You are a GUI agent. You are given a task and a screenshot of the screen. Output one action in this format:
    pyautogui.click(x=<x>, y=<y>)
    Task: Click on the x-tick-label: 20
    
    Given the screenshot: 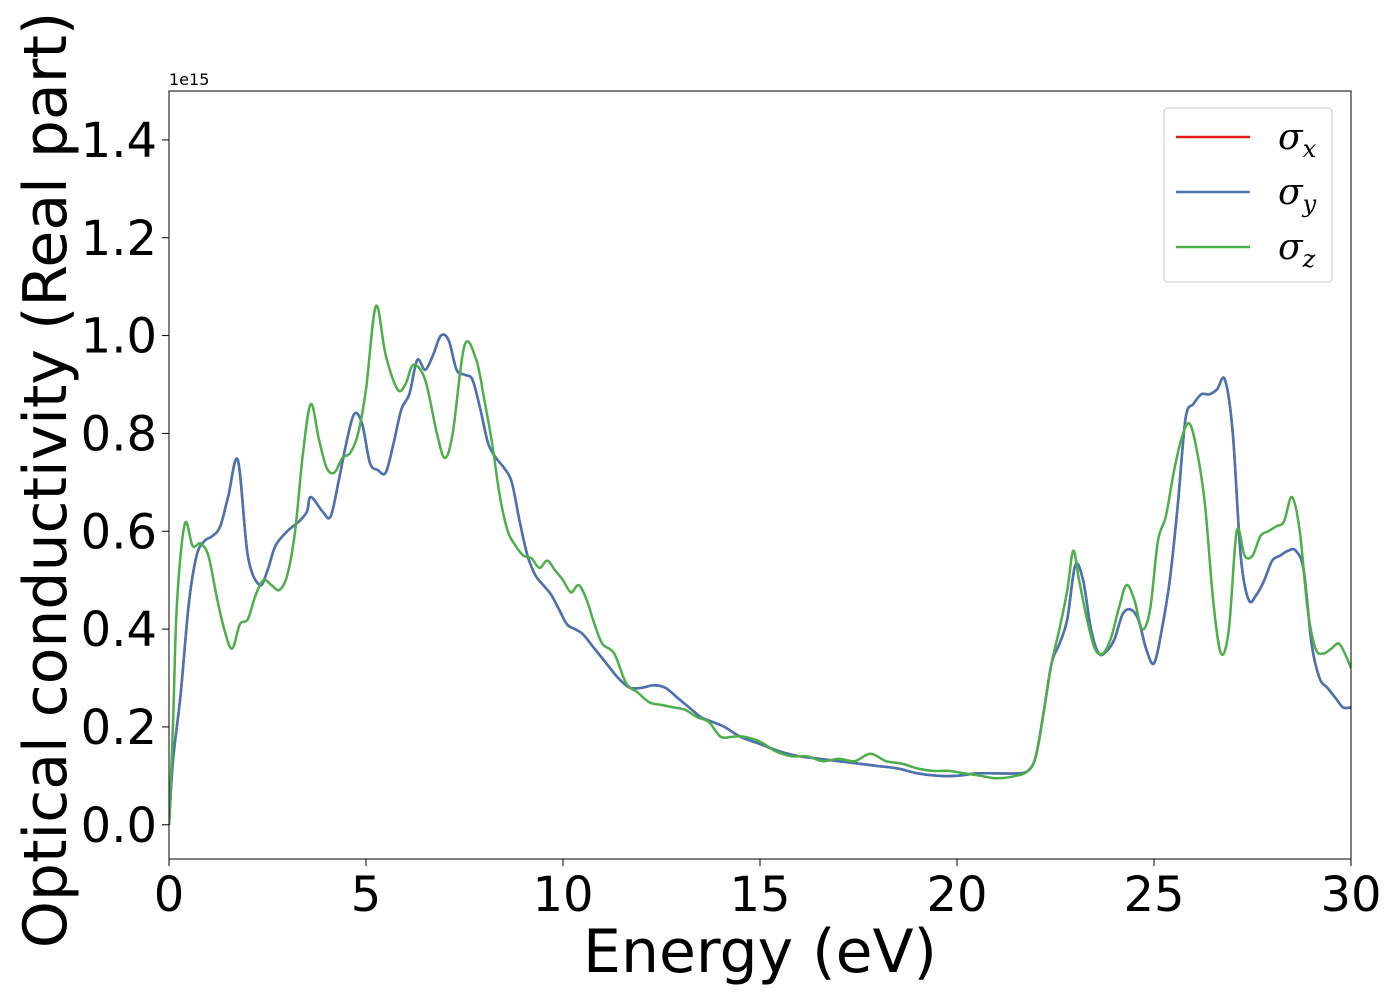 What is the action you would take?
    pyautogui.click(x=956, y=895)
    